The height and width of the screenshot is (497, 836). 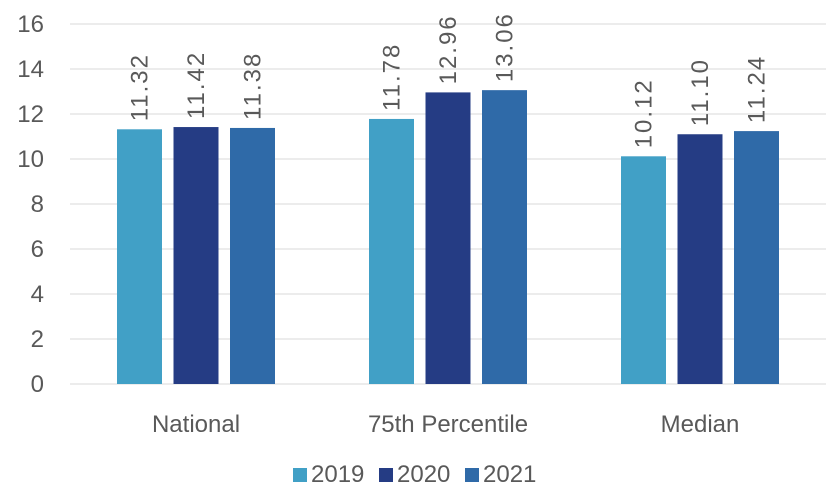 I want to click on category-label: Median, so click(x=700, y=424).